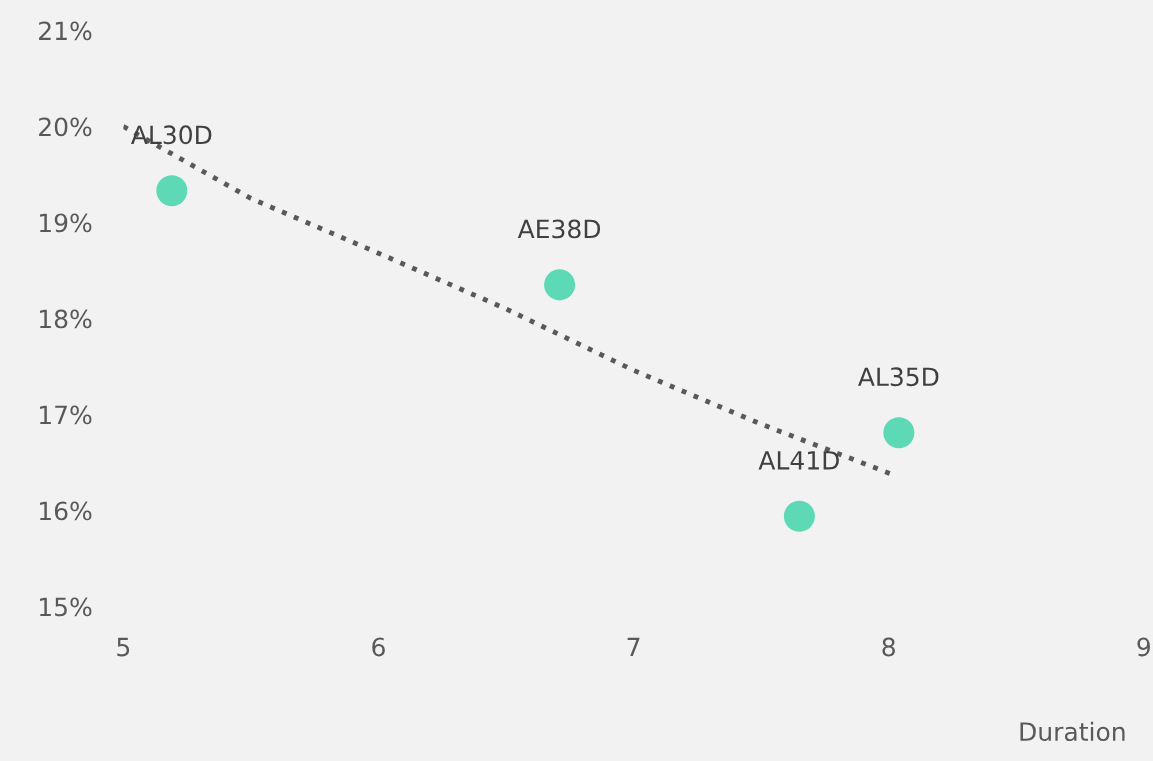 Image resolution: width=1153 pixels, height=761 pixels. Describe the element at coordinates (66, 223) in the screenshot. I see `y-tick-label: 19%` at that location.